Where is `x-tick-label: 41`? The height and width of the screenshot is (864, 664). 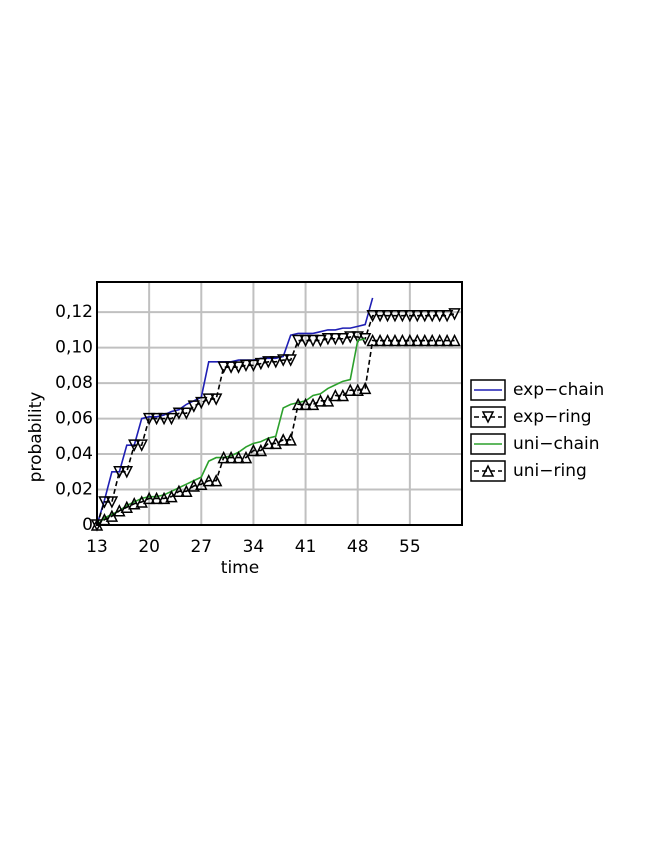
x-tick-label: 41 is located at coordinates (306, 547).